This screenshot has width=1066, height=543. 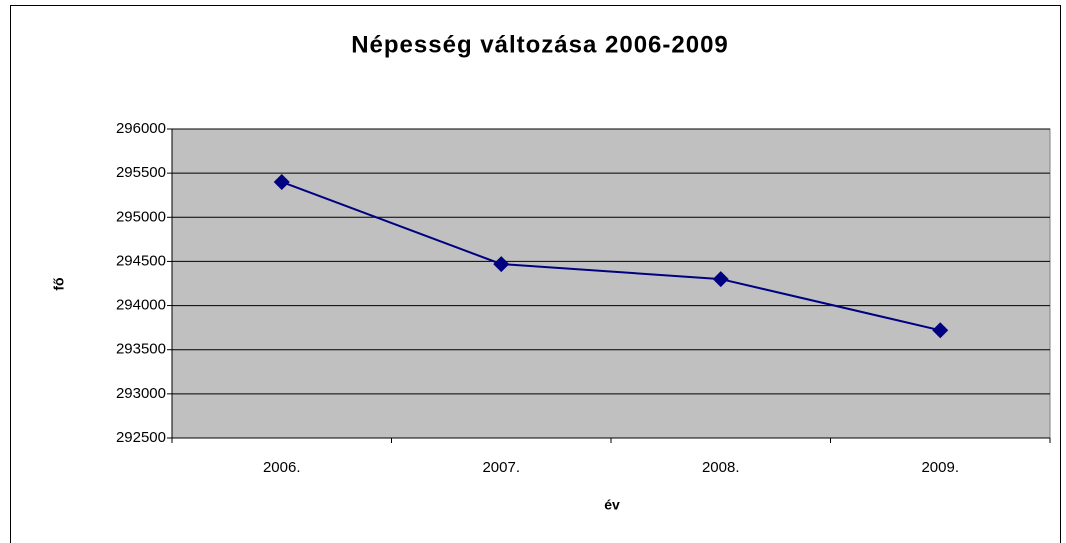 I want to click on y-tick-label: 295000, so click(x=141, y=216).